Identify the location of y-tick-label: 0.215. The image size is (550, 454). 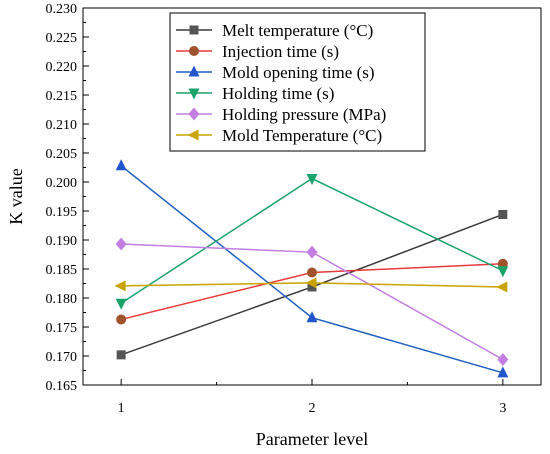
(62, 96).